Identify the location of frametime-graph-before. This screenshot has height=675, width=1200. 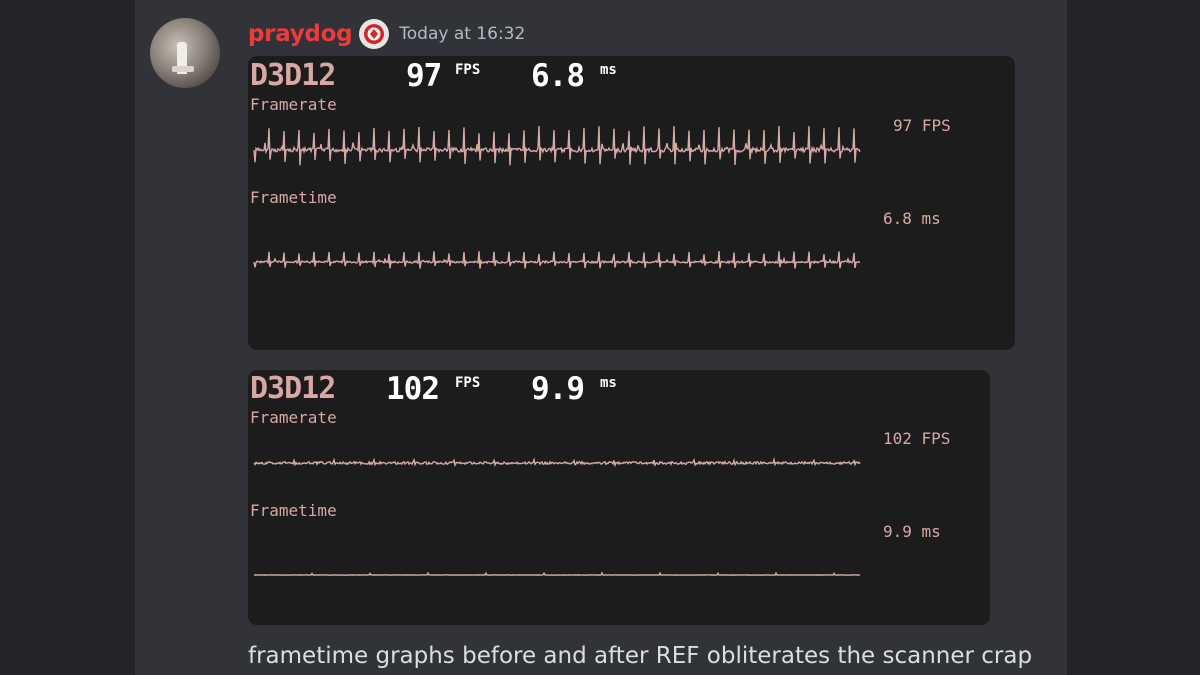
(557, 260).